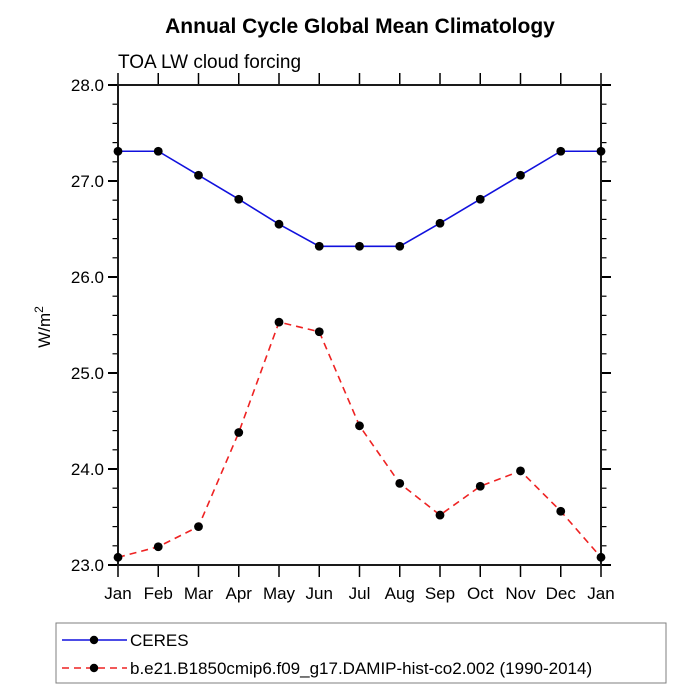 The width and height of the screenshot is (700, 700). Describe the element at coordinates (159, 640) in the screenshot. I see `legend-label-ceres: CERES` at that location.